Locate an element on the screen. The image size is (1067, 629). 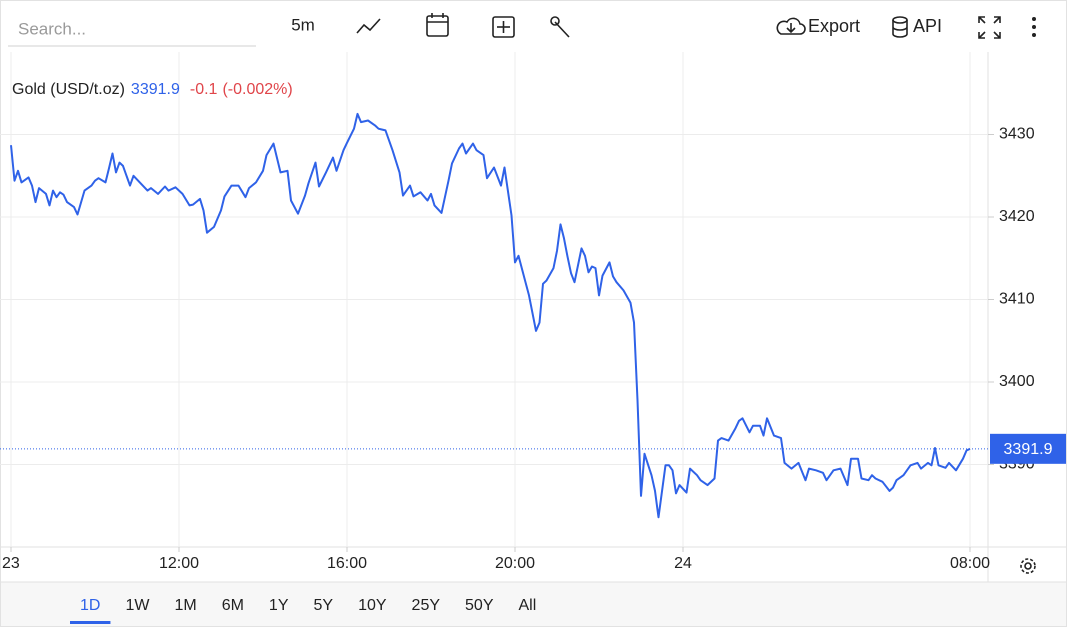
interval-button: 5m is located at coordinates (303, 24).